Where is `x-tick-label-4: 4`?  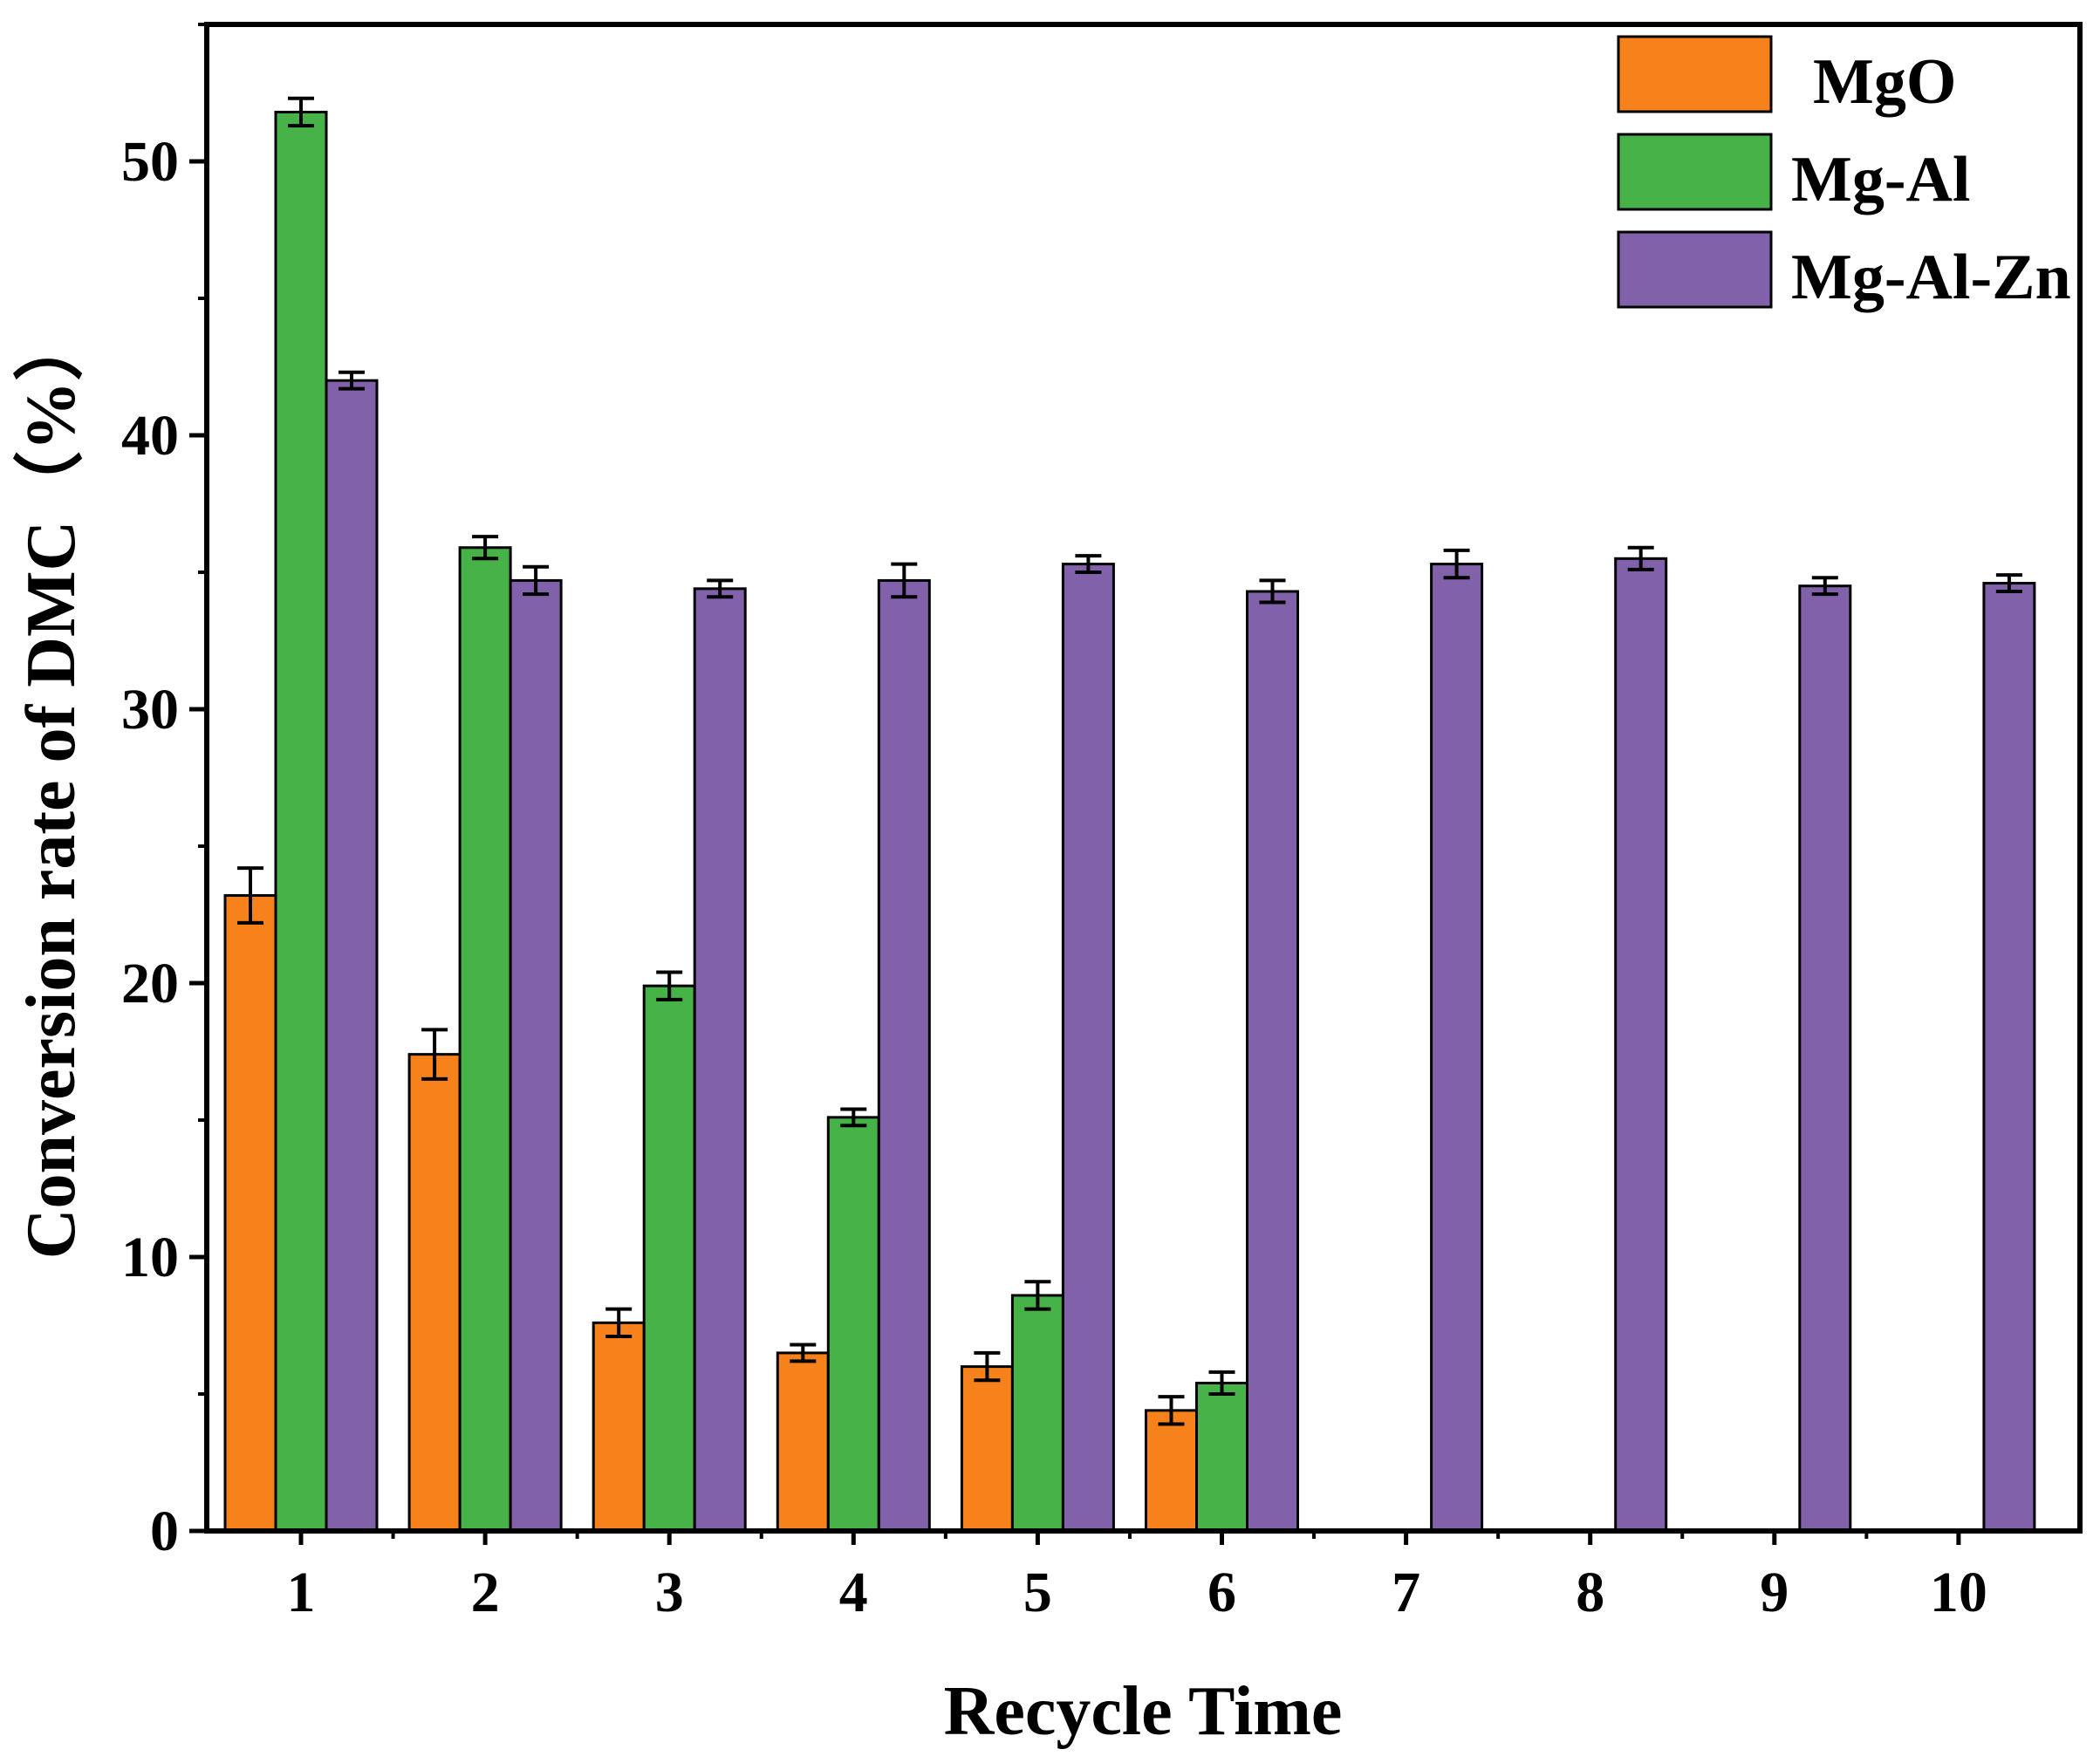 x-tick-label-4: 4 is located at coordinates (854, 1592).